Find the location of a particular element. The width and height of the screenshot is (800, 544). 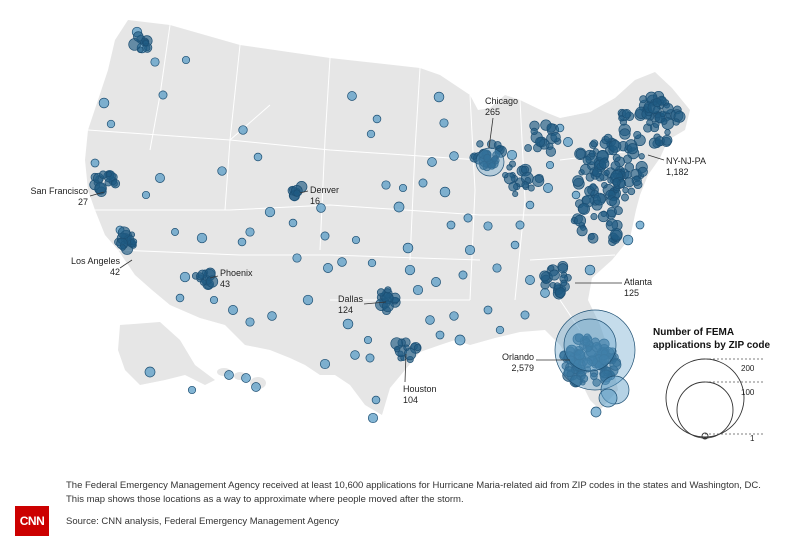

city-value: 16 is located at coordinates (315, 201).